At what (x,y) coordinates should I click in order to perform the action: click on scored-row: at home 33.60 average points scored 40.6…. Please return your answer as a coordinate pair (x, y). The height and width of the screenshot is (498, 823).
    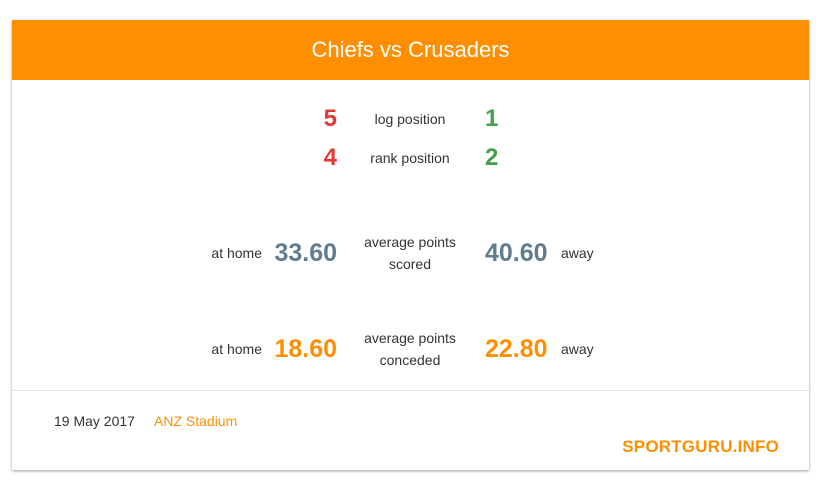
    Looking at the image, I should click on (410, 253).